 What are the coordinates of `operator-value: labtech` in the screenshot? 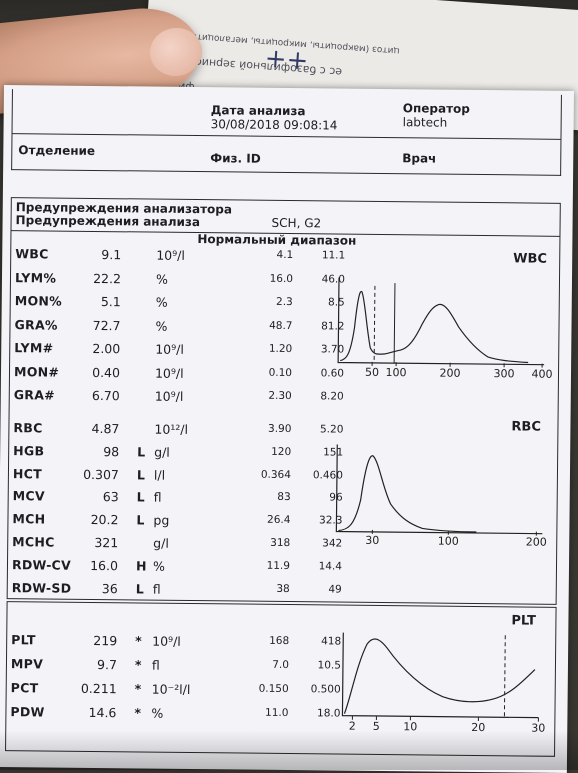 It's located at (425, 122).